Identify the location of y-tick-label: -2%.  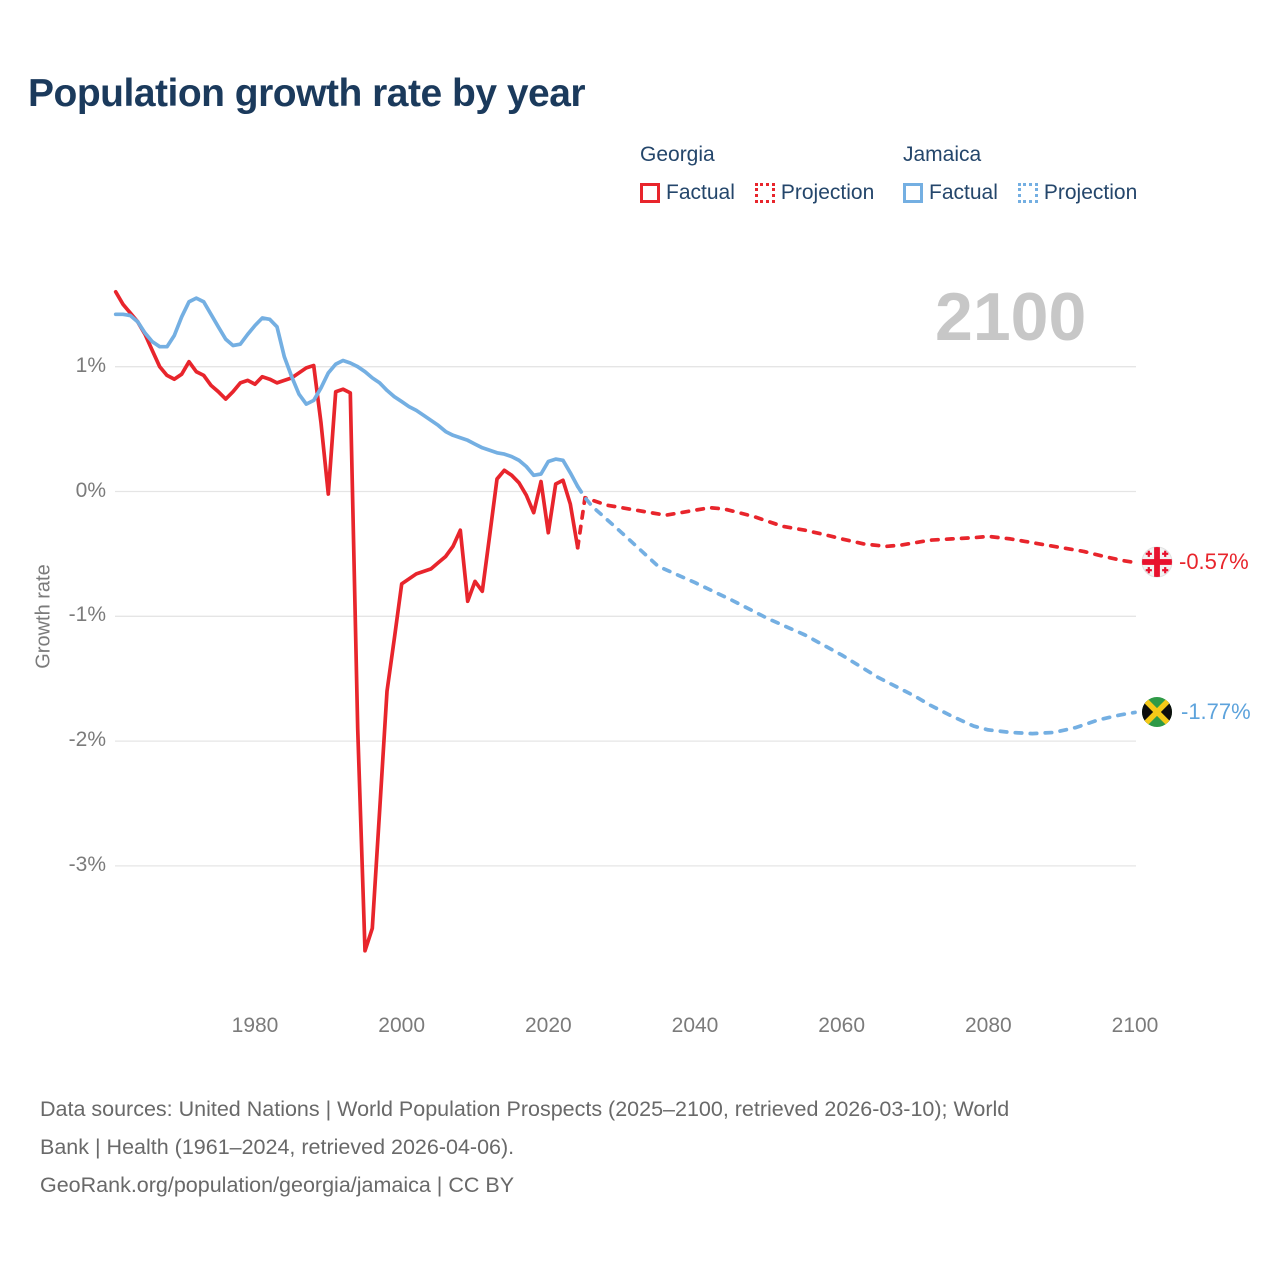
(87, 740).